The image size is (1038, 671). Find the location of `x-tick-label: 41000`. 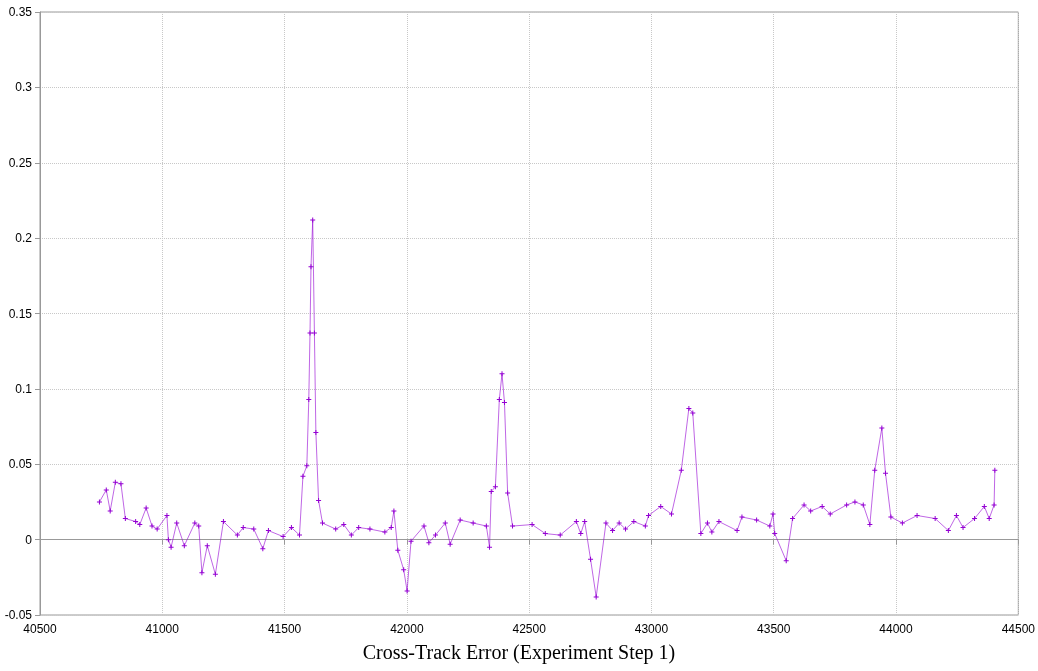

x-tick-label: 41000 is located at coordinates (162, 629).